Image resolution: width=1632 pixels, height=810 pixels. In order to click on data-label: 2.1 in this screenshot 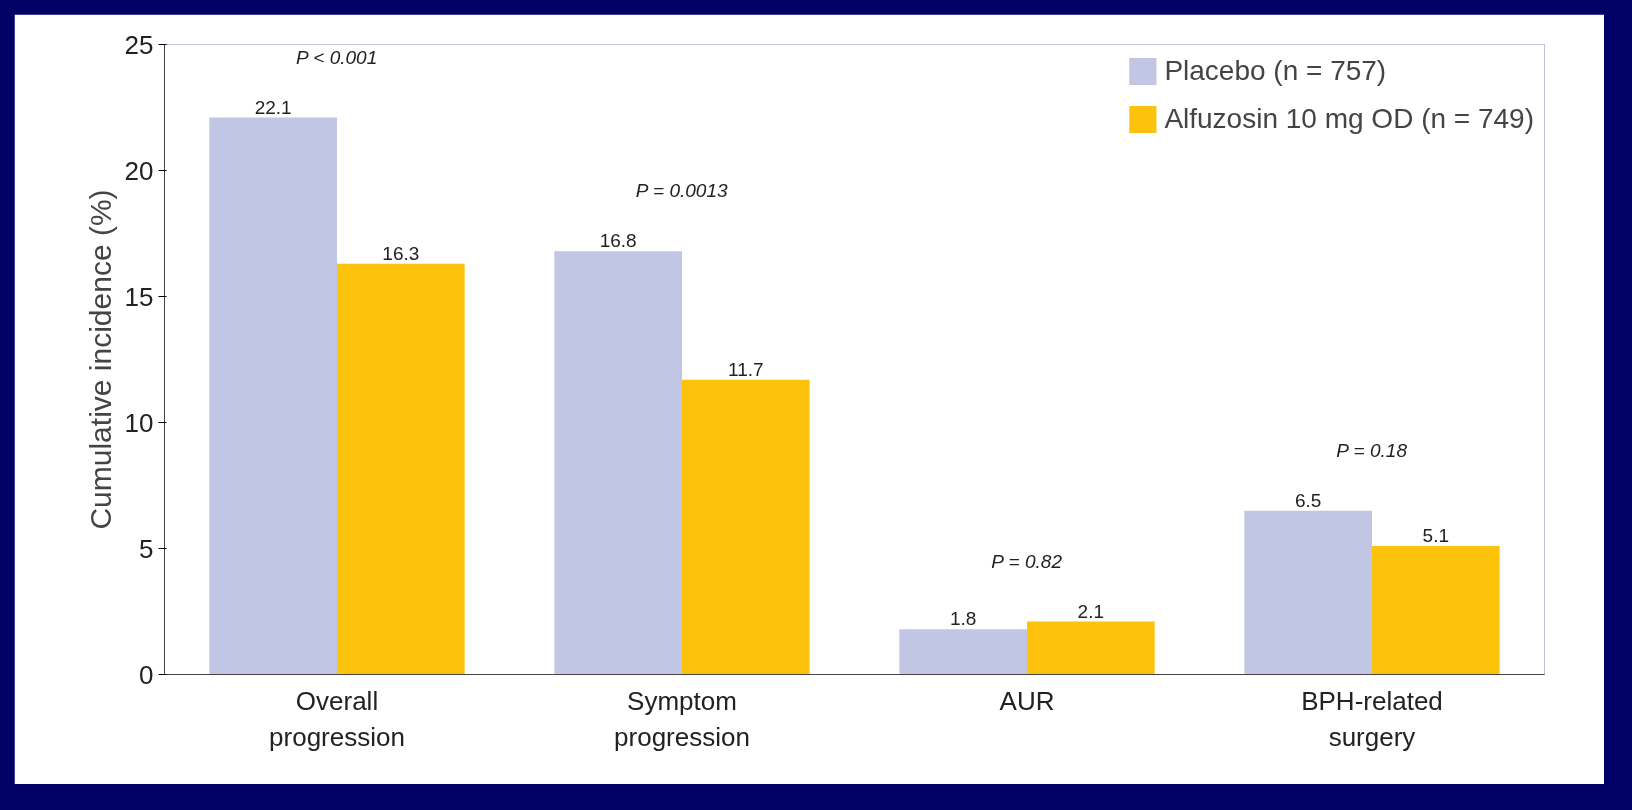, I will do `click(1091, 611)`.